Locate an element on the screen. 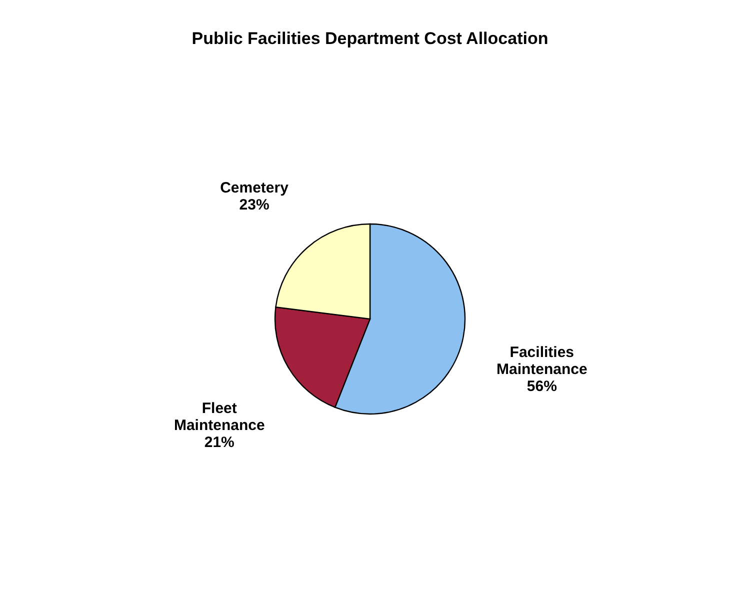 The width and height of the screenshot is (756, 591). slice-label: Cemetery is located at coordinates (255, 188).